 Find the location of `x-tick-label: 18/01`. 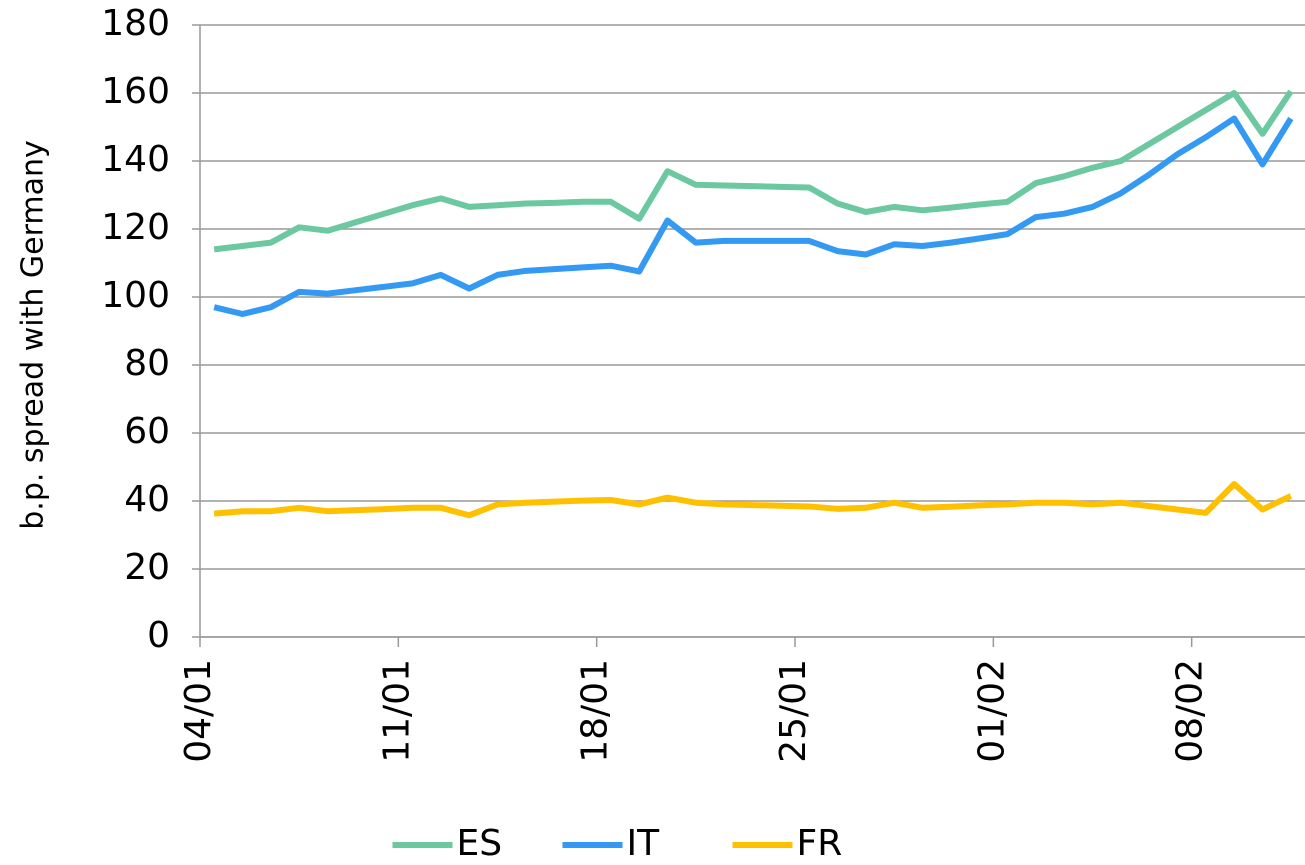

x-tick-label: 18/01 is located at coordinates (595, 711).